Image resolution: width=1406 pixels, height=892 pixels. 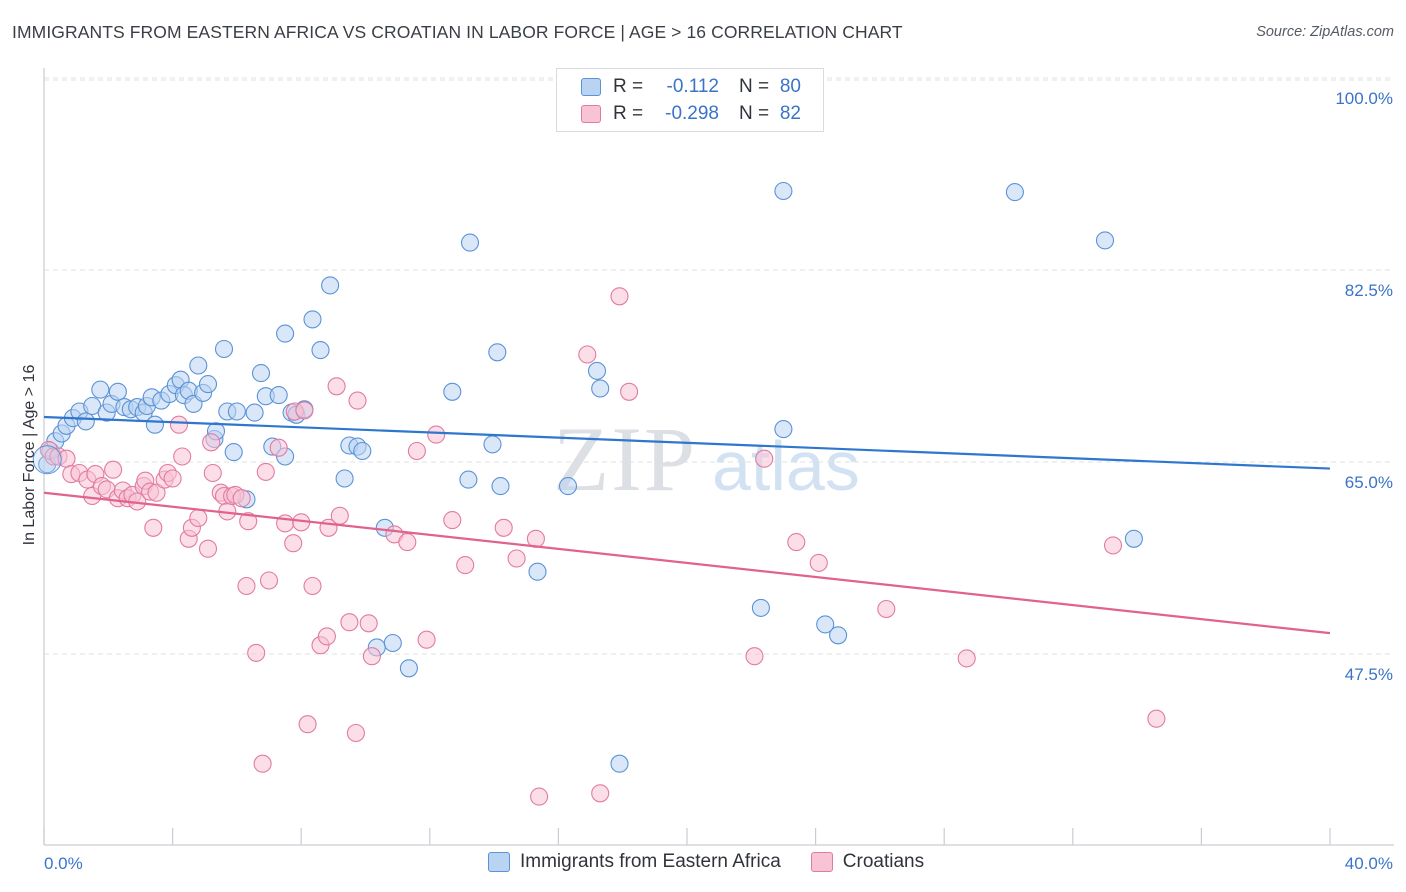 What do you see at coordinates (29, 455) in the screenshot?
I see `y-axis-label: In Labor Force | Age > 16` at bounding box center [29, 455].